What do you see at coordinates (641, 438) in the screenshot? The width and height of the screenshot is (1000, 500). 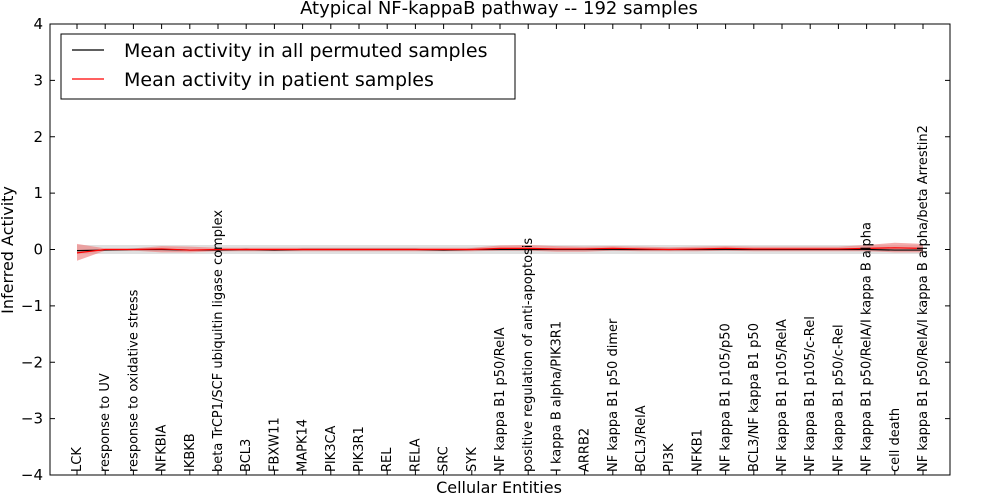 I see `category-label: BCL3/RelA` at bounding box center [641, 438].